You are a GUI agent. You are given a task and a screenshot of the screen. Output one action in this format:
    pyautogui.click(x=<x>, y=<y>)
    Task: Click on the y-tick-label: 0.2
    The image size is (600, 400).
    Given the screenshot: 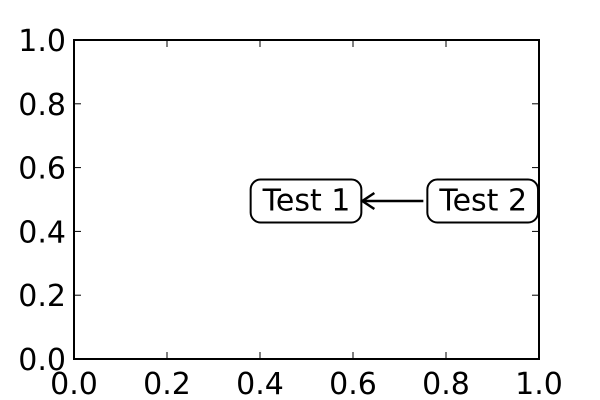 What is the action you would take?
    pyautogui.click(x=42, y=296)
    